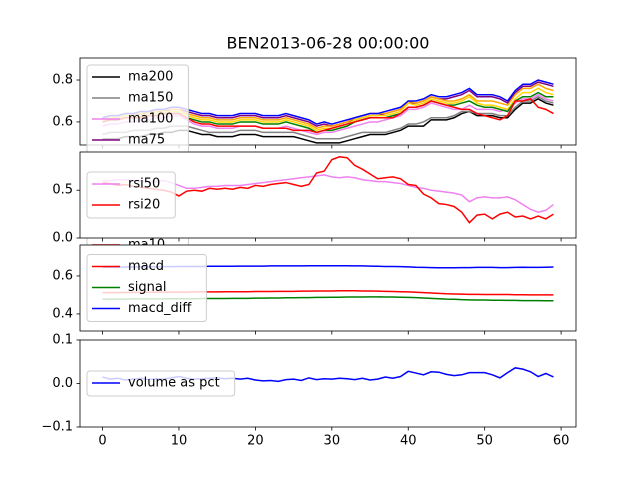 The height and width of the screenshot is (480, 640). Describe the element at coordinates (57, 427) in the screenshot. I see `y-tick-label: −0.1` at that location.